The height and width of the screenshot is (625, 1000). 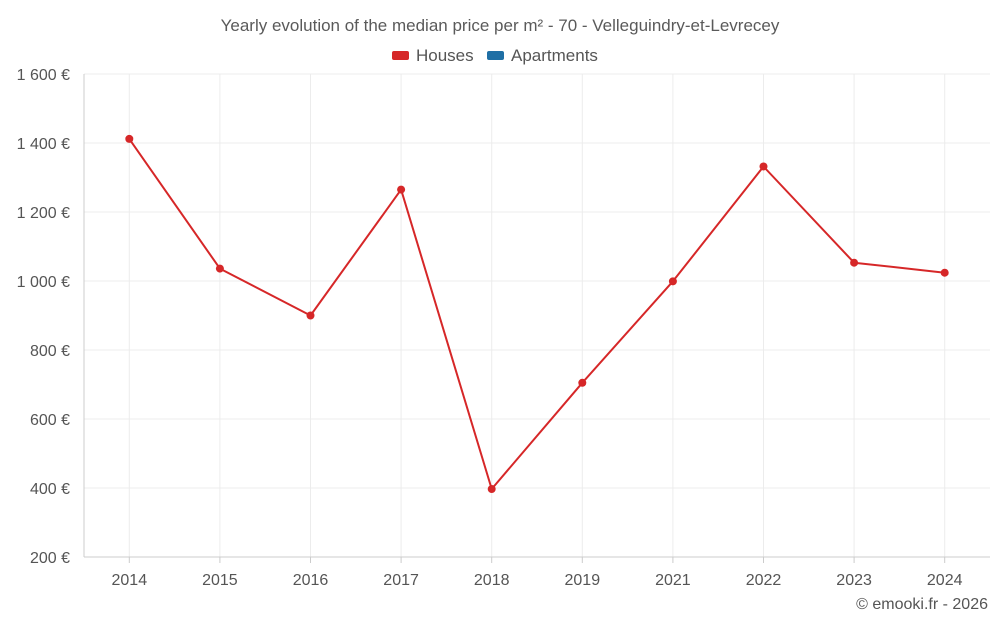 What do you see at coordinates (310, 315) in the screenshot?
I see `data-point-houses-2016: 2016: 900 €` at bounding box center [310, 315].